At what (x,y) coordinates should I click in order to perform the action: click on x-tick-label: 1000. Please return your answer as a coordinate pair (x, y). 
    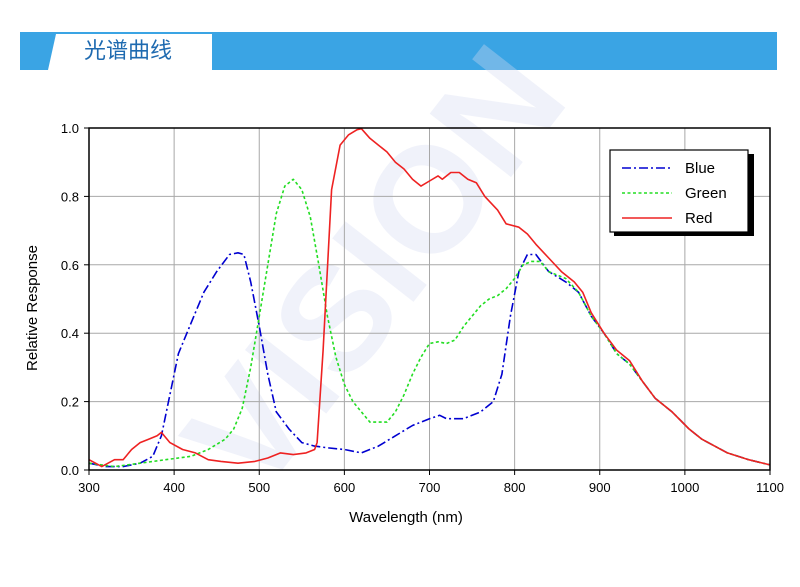
    Looking at the image, I should click on (684, 487).